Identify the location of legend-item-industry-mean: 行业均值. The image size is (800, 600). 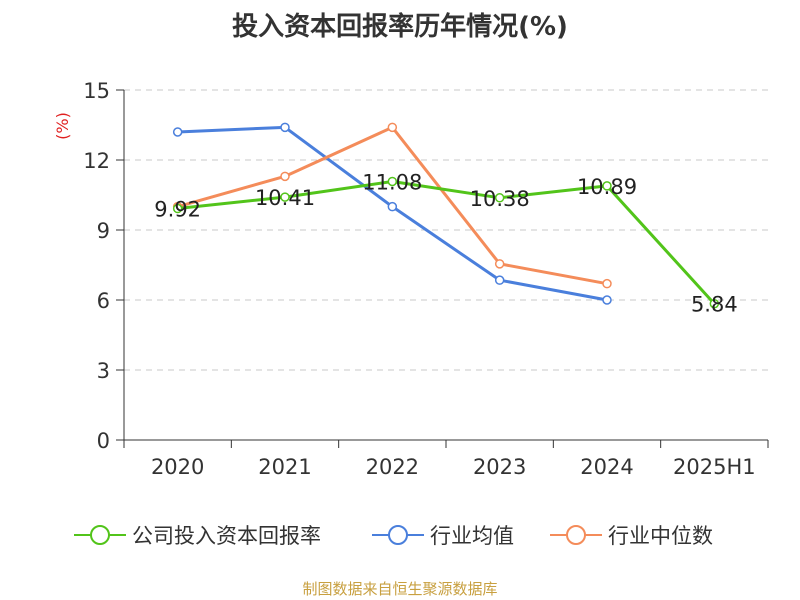
(443, 535).